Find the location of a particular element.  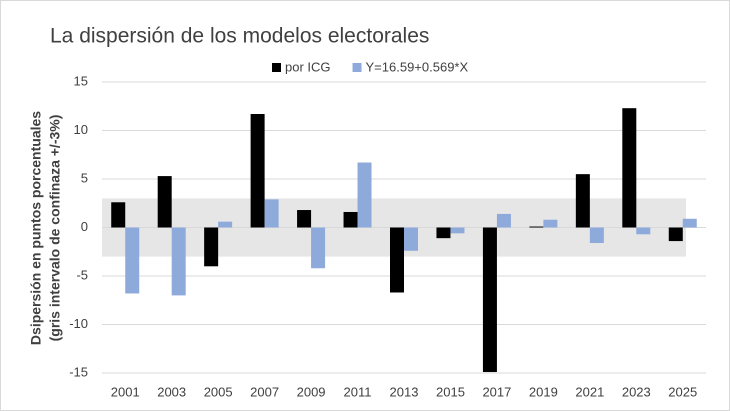

y-tick-label: 15 is located at coordinates (81, 80).